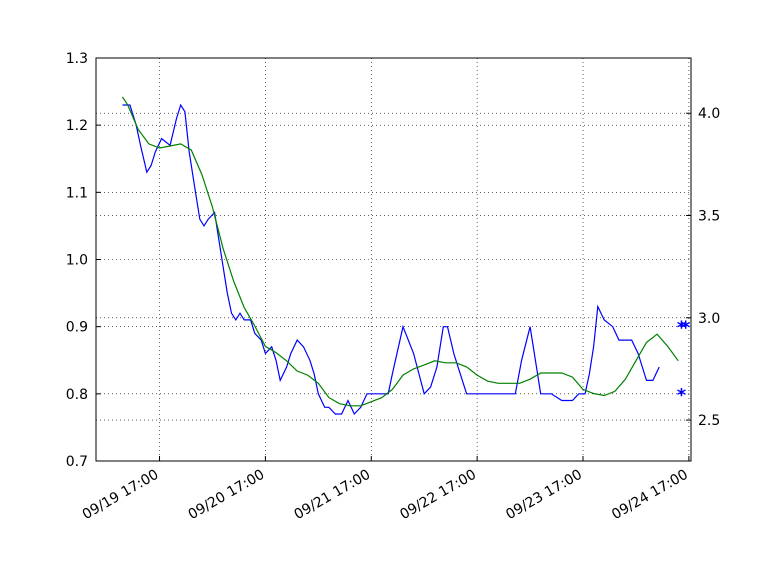 The width and height of the screenshot is (768, 576). What do you see at coordinates (77, 126) in the screenshot?
I see `left-tick-label: 1.2` at bounding box center [77, 126].